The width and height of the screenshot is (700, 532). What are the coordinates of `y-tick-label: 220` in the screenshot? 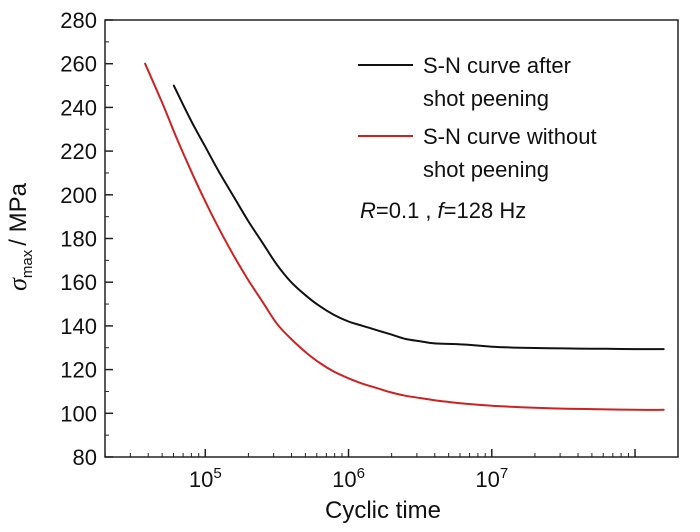 It's located at (78, 151).